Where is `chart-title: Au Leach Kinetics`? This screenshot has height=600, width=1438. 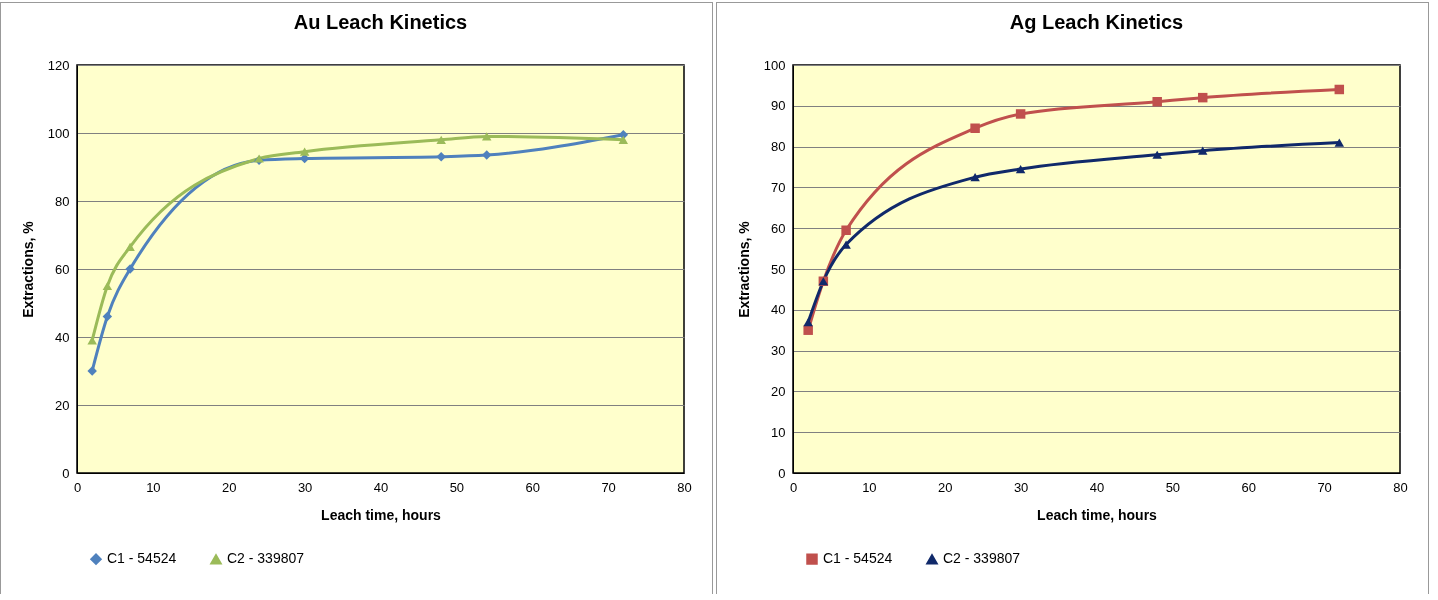 chart-title: Au Leach Kinetics is located at coordinates (380, 22).